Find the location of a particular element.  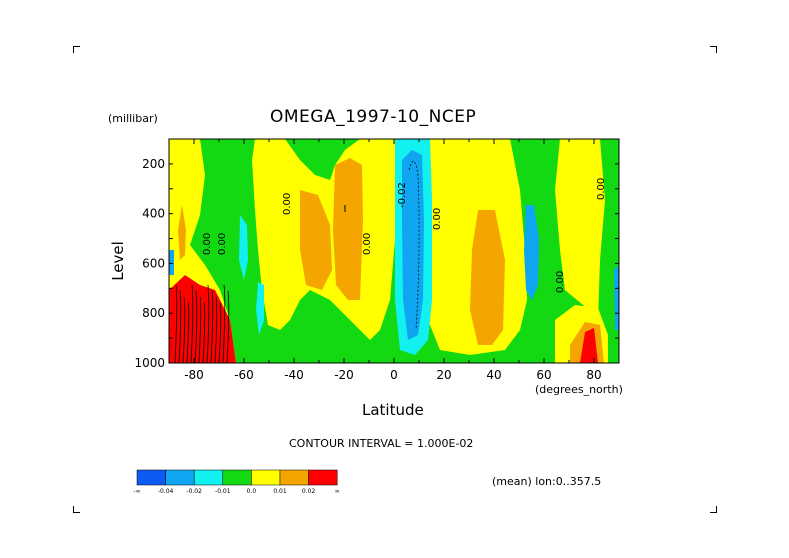

x-tick-label: -40 is located at coordinates (294, 375).